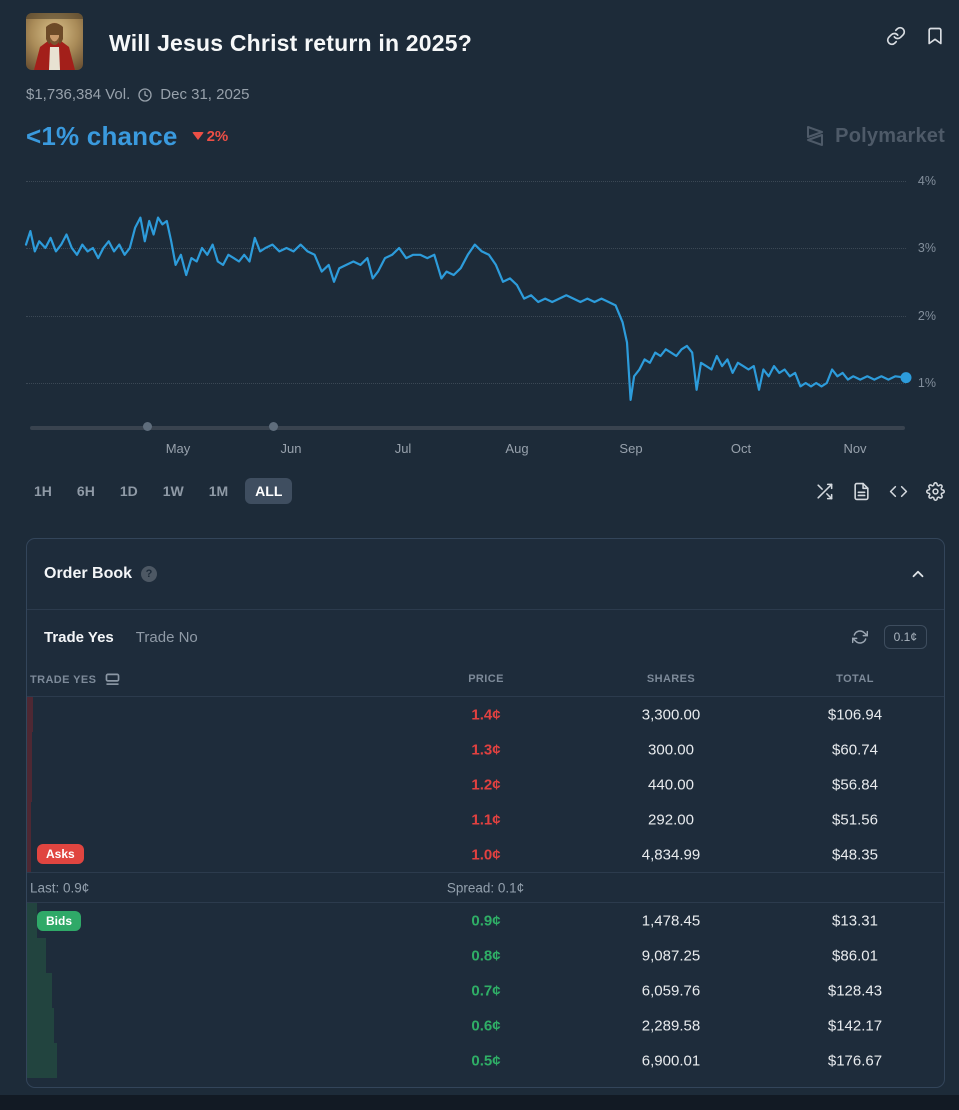  What do you see at coordinates (217, 136) in the screenshot?
I see `chance-change-value: 2%` at bounding box center [217, 136].